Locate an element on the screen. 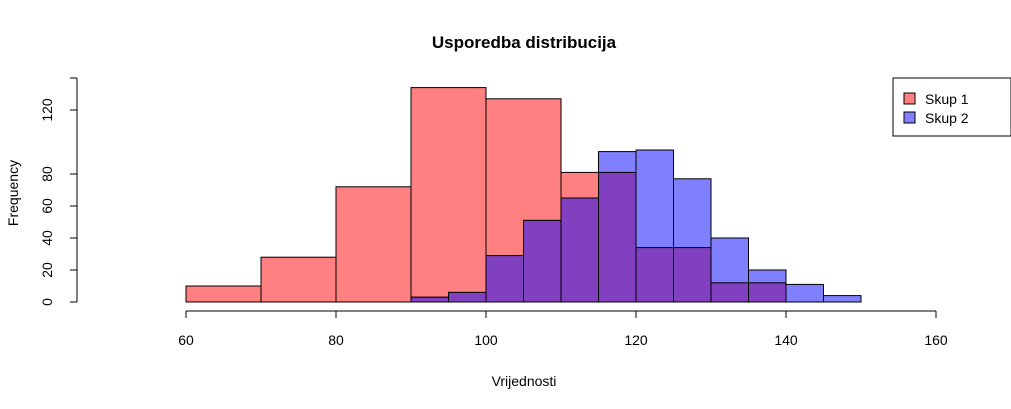 This screenshot has height=409, width=1011. y-tick-label-120: 120 is located at coordinates (47, 110).